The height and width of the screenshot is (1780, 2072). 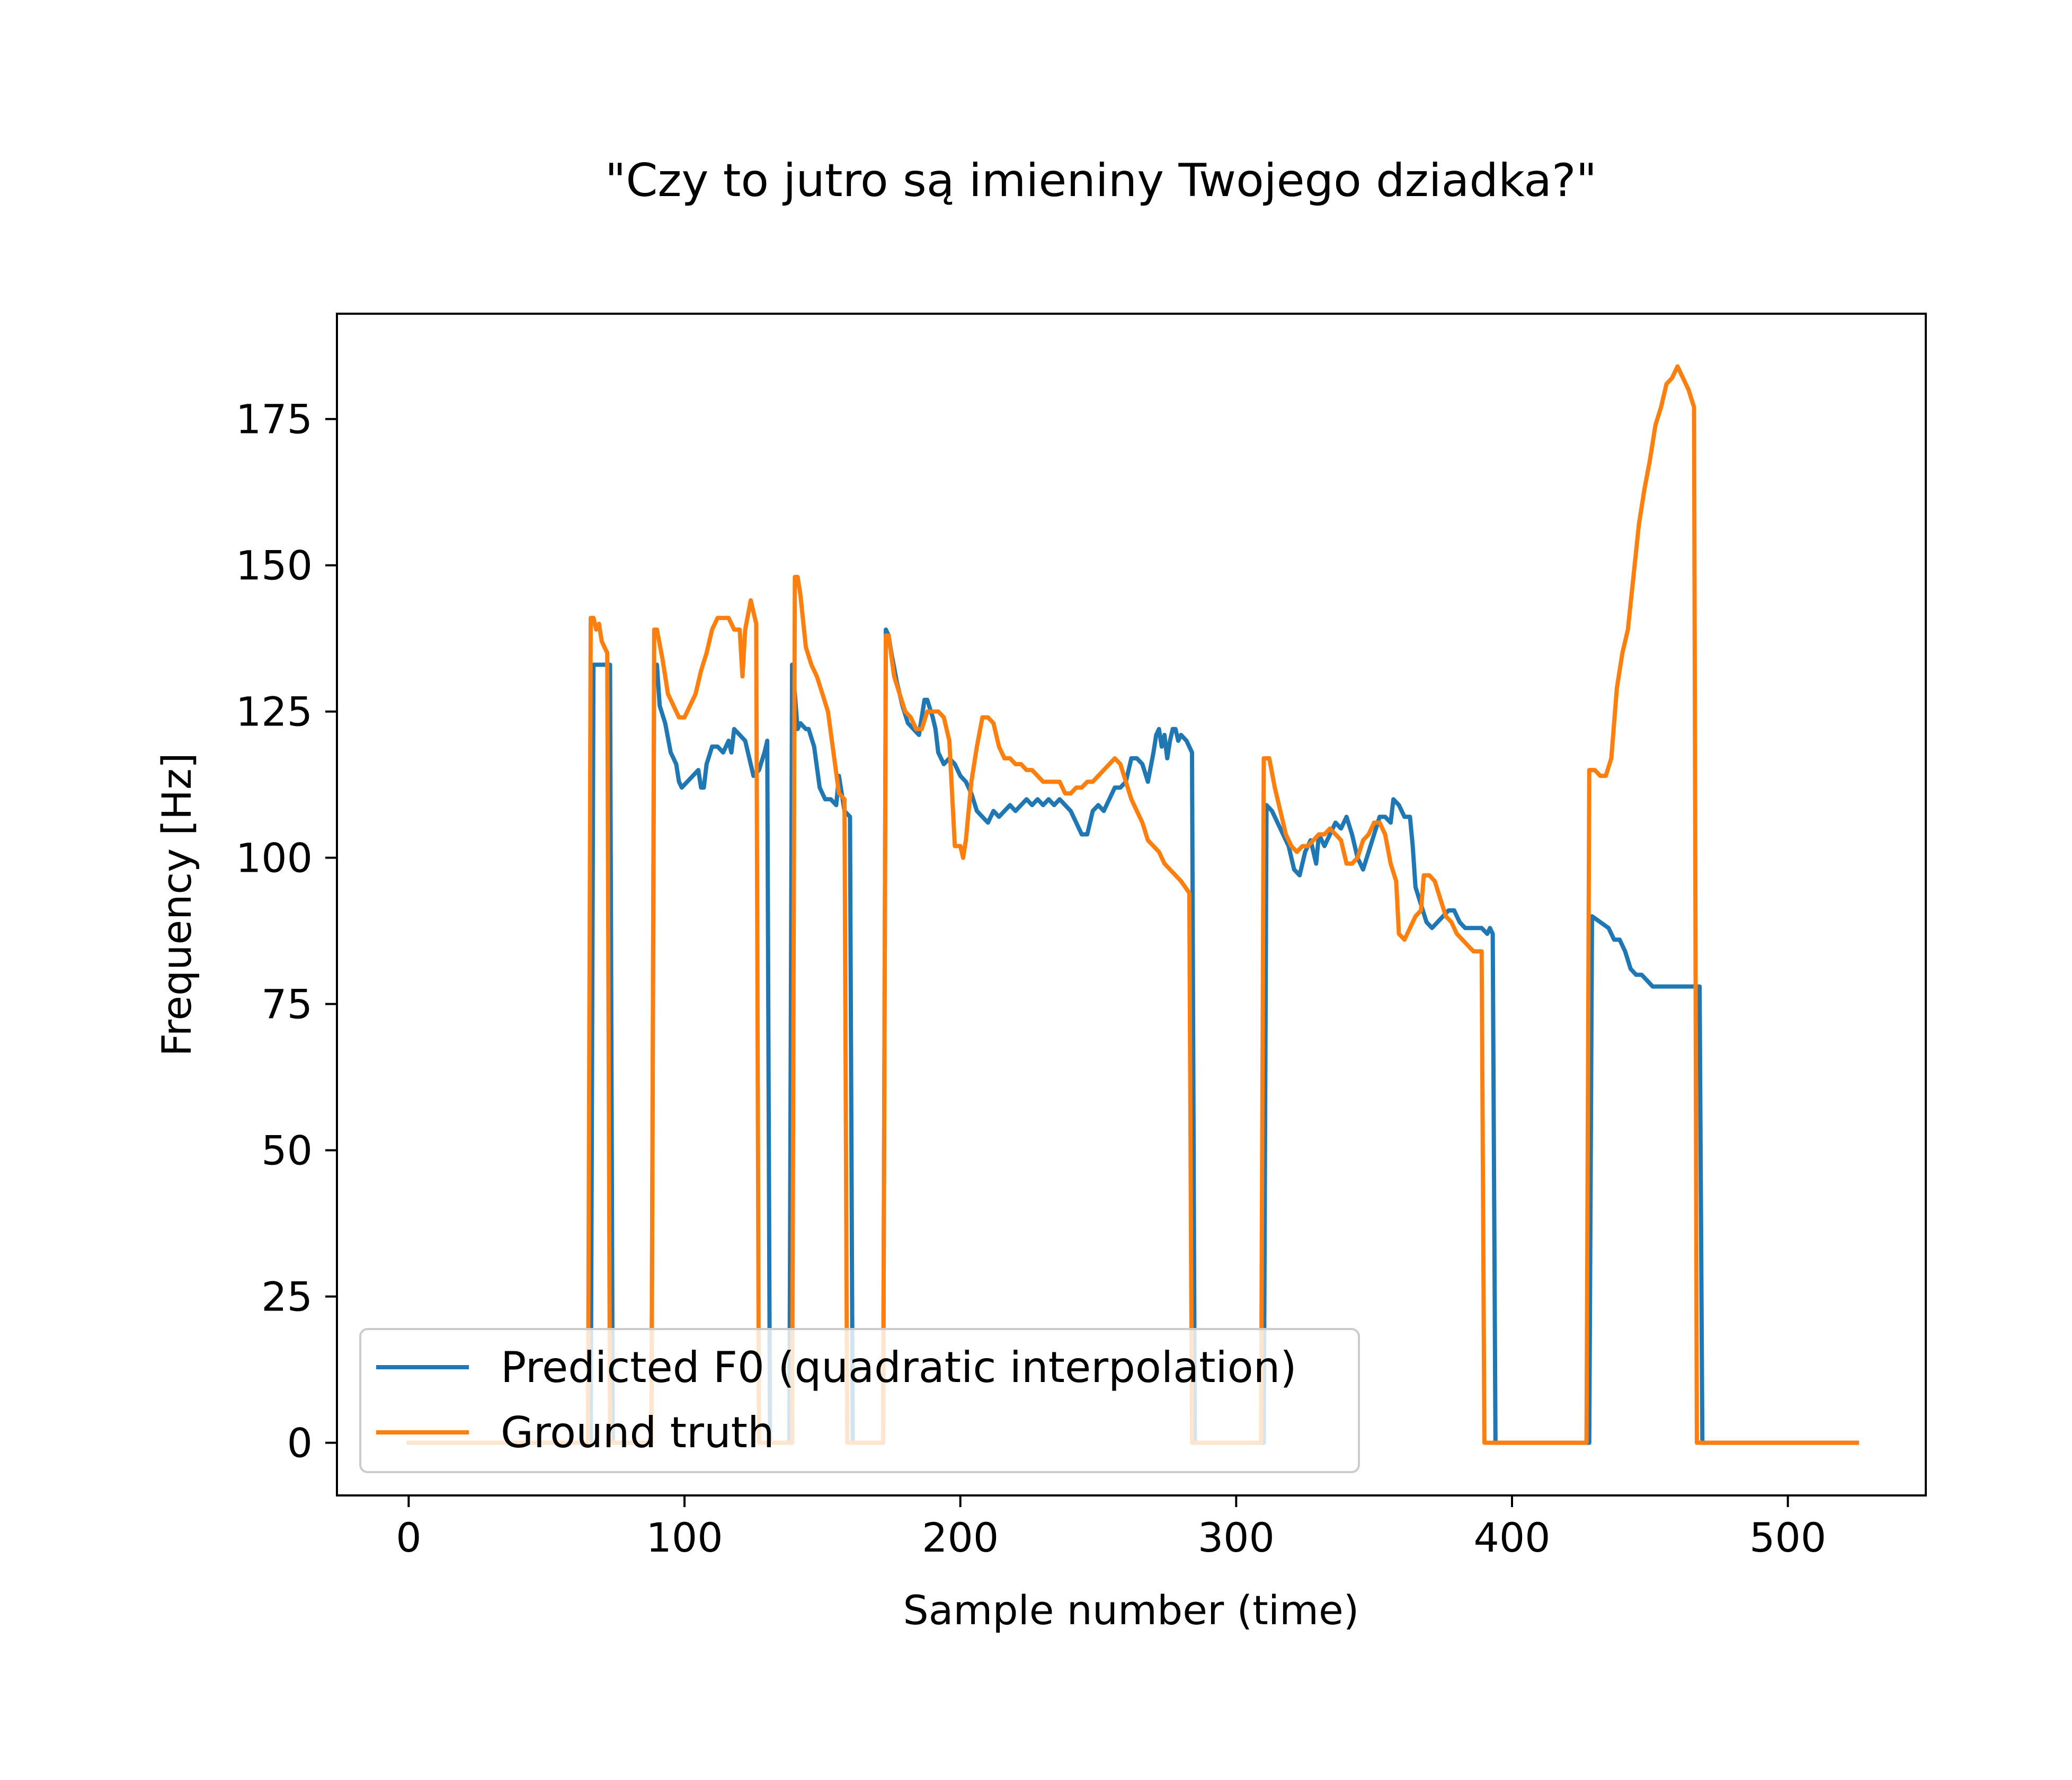 I want to click on x-tick-label: 300, so click(x=1236, y=1537).